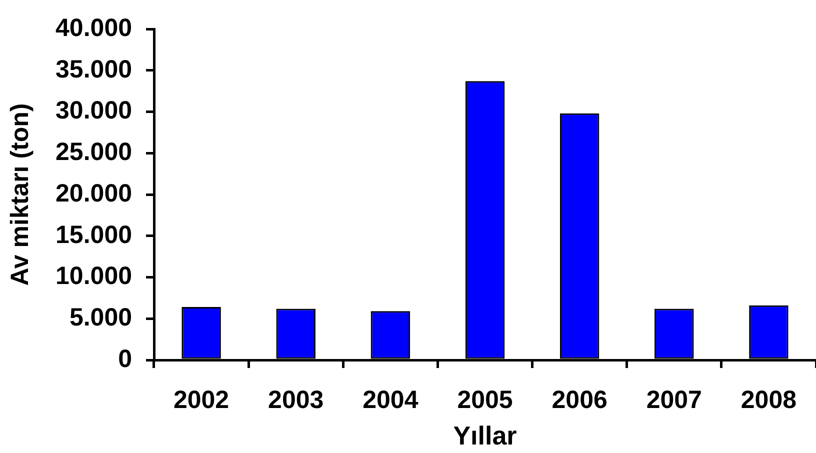 The width and height of the screenshot is (816, 453). Describe the element at coordinates (20, 194) in the screenshot. I see `y-axis-title: Av miktarı (ton)` at that location.